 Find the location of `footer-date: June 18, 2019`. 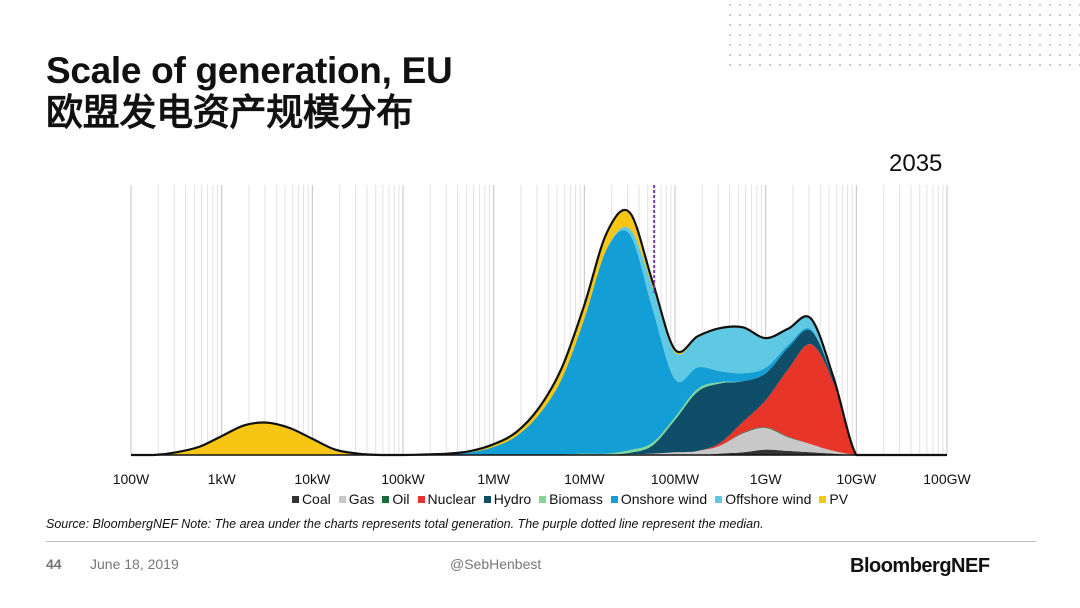

footer-date: June 18, 2019 is located at coordinates (134, 564).